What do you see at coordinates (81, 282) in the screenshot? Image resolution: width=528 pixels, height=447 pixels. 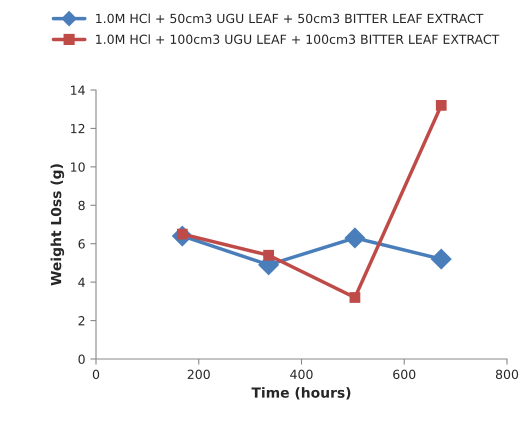 I see `y-tick-label: 4` at bounding box center [81, 282].